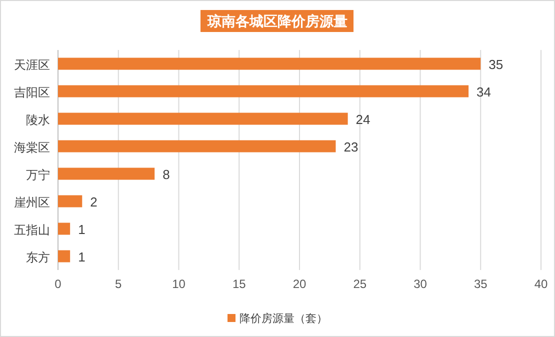 This screenshot has height=337, width=555. Describe the element at coordinates (299, 284) in the screenshot. I see `x-tick-label: 20` at that location.